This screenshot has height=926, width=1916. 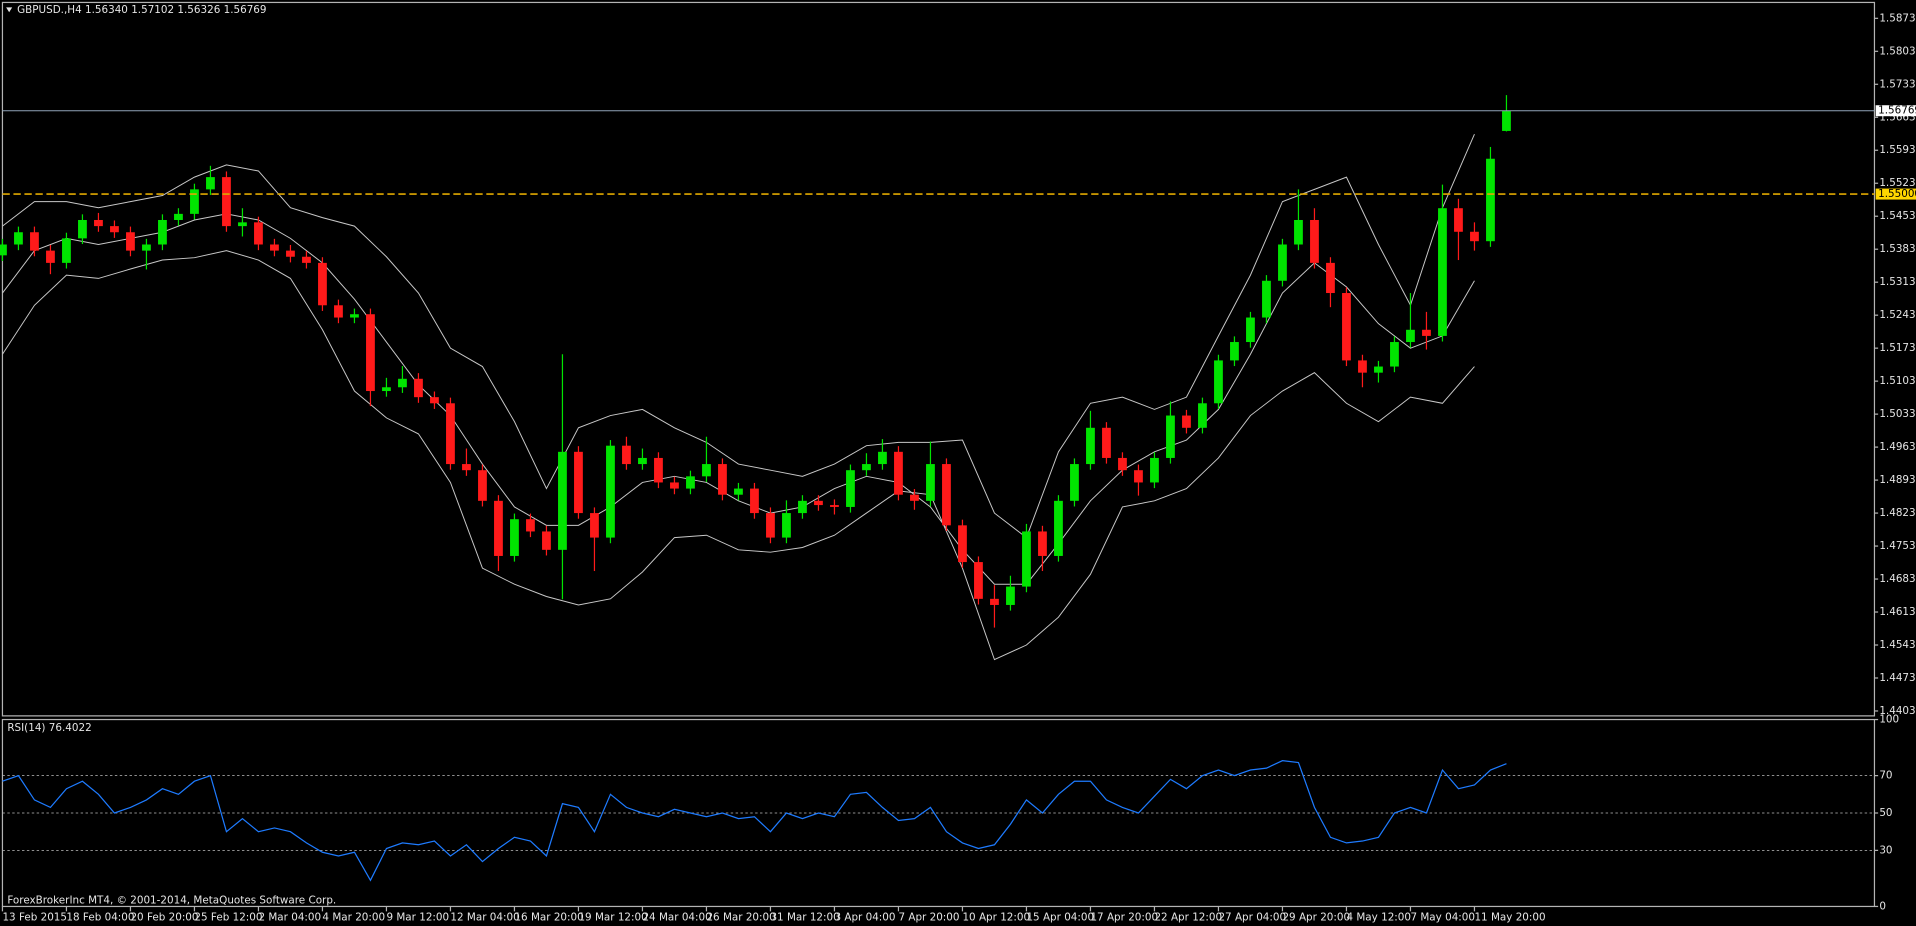 I want to click on x-tick-label: 9 Mar 12:00, so click(x=417, y=917).